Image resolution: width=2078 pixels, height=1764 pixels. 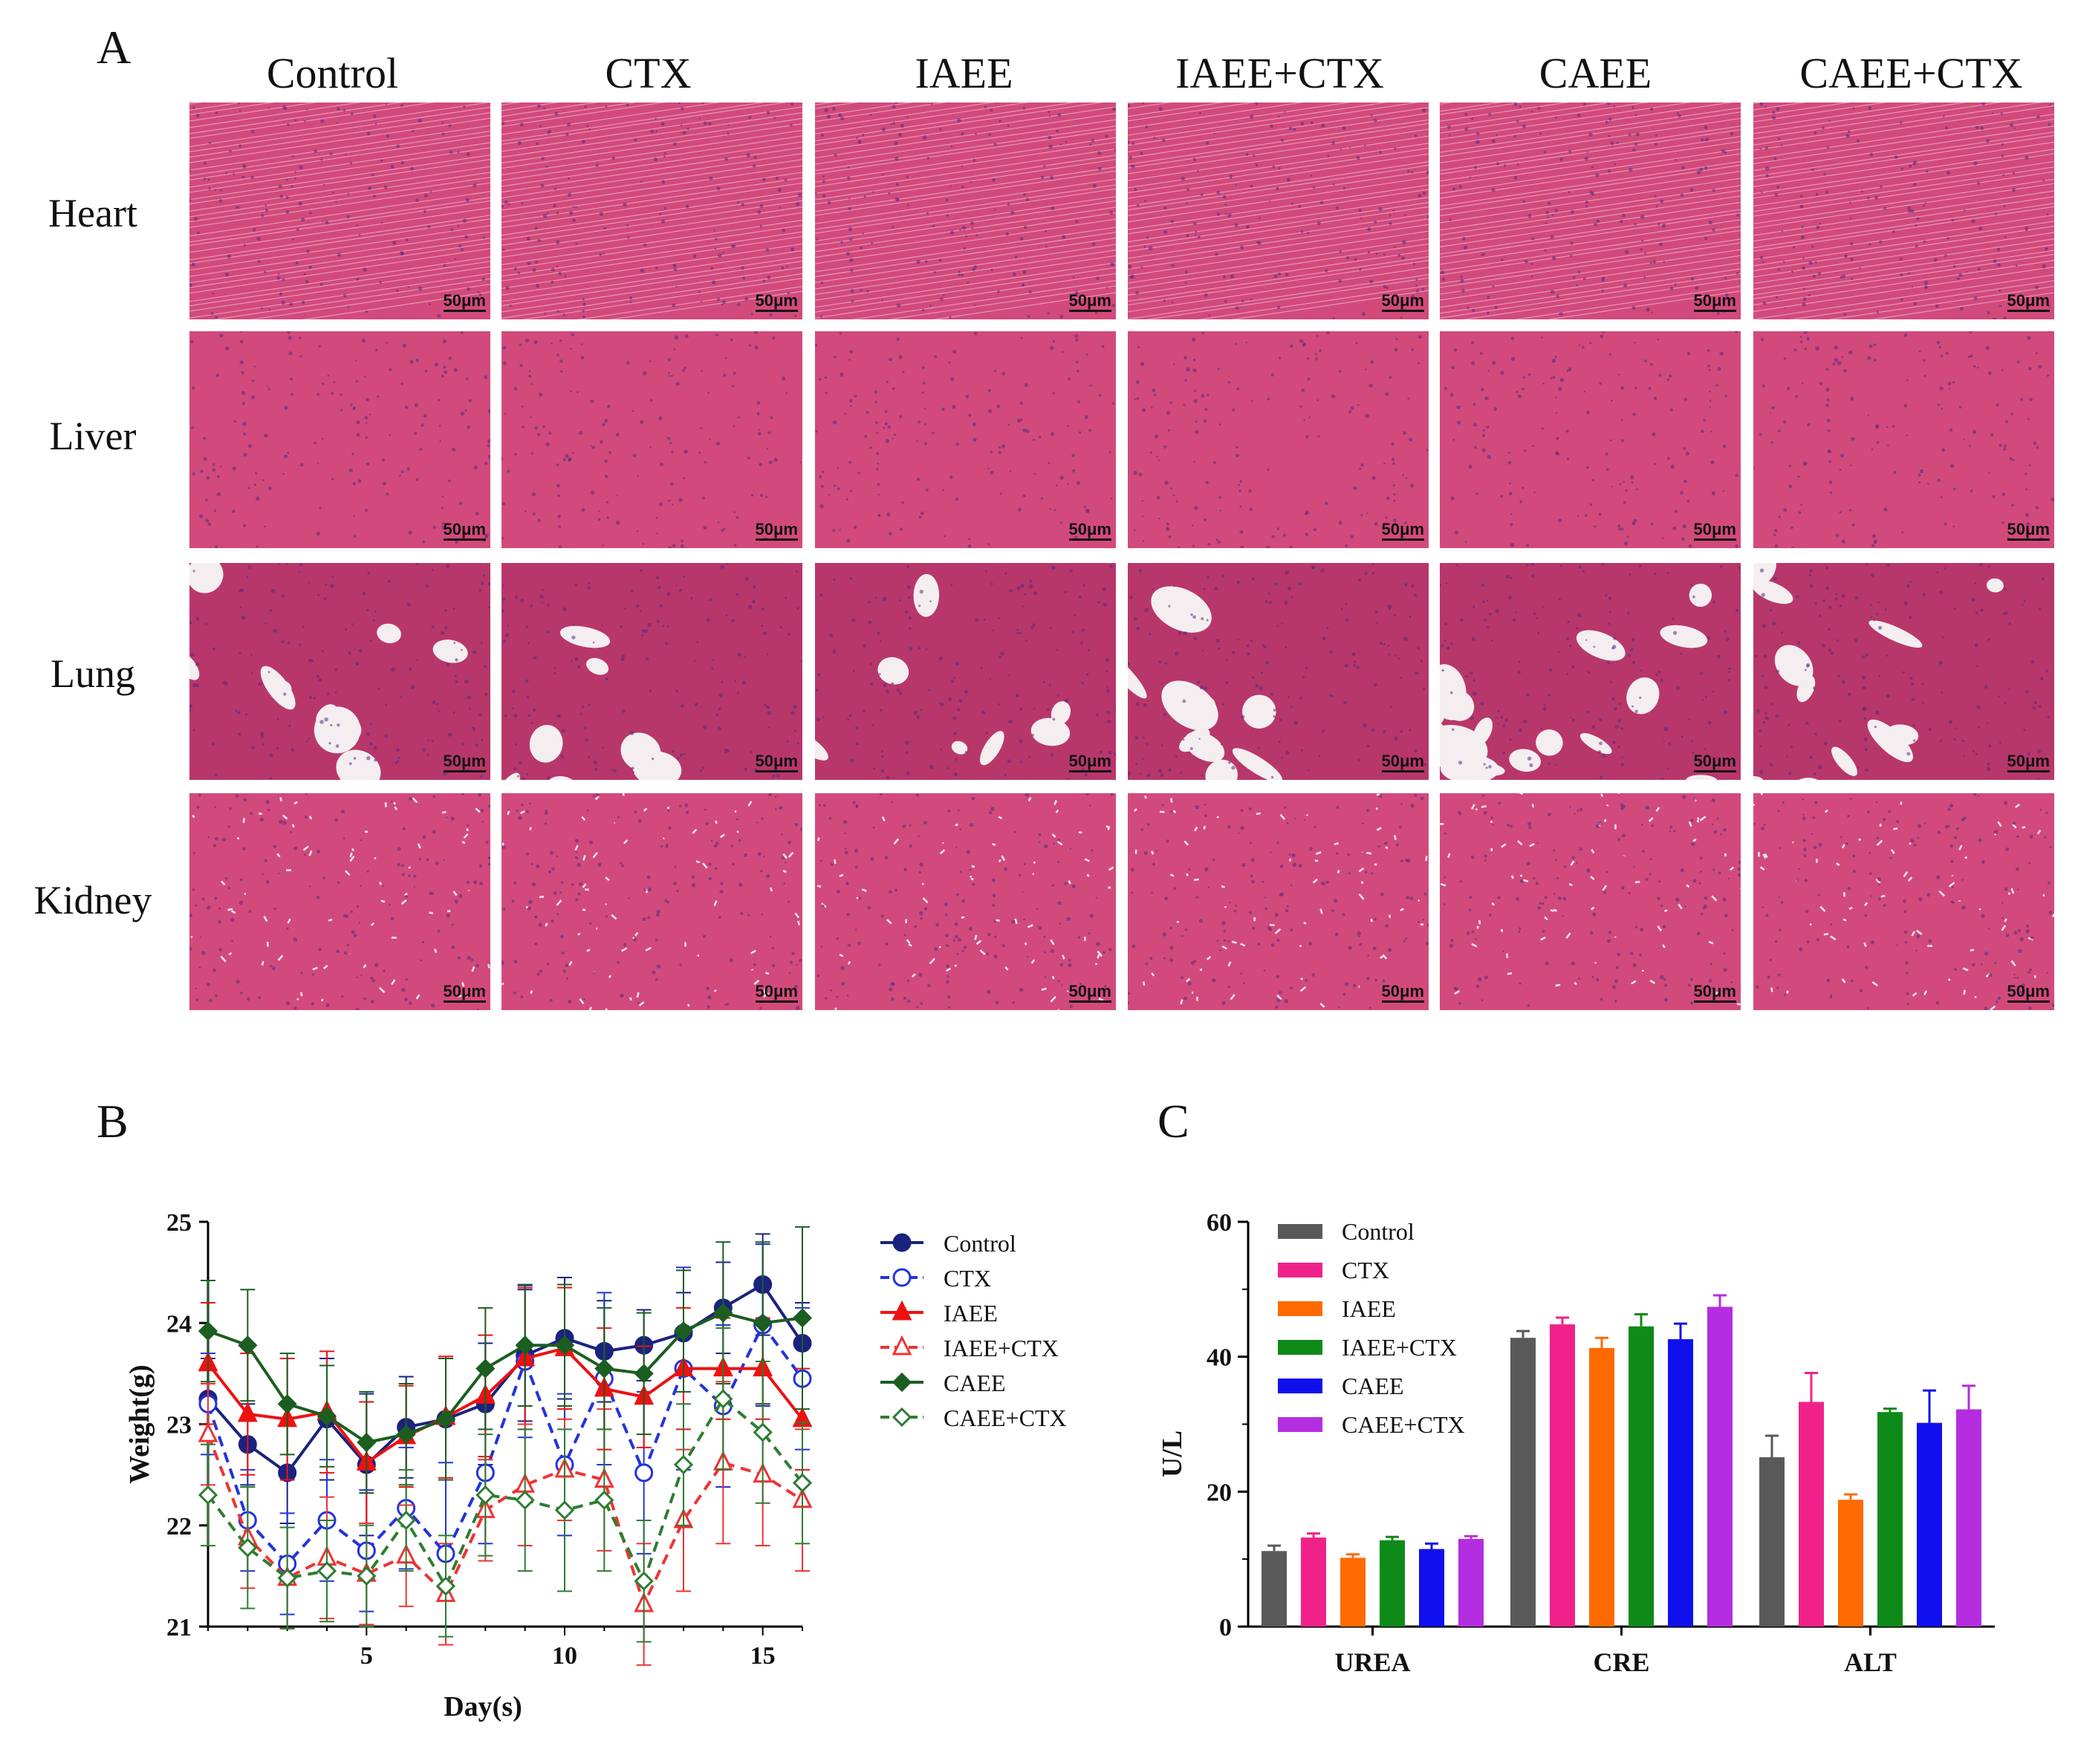 What do you see at coordinates (763, 1656) in the screenshot?
I see `x-tick-label: 15` at bounding box center [763, 1656].